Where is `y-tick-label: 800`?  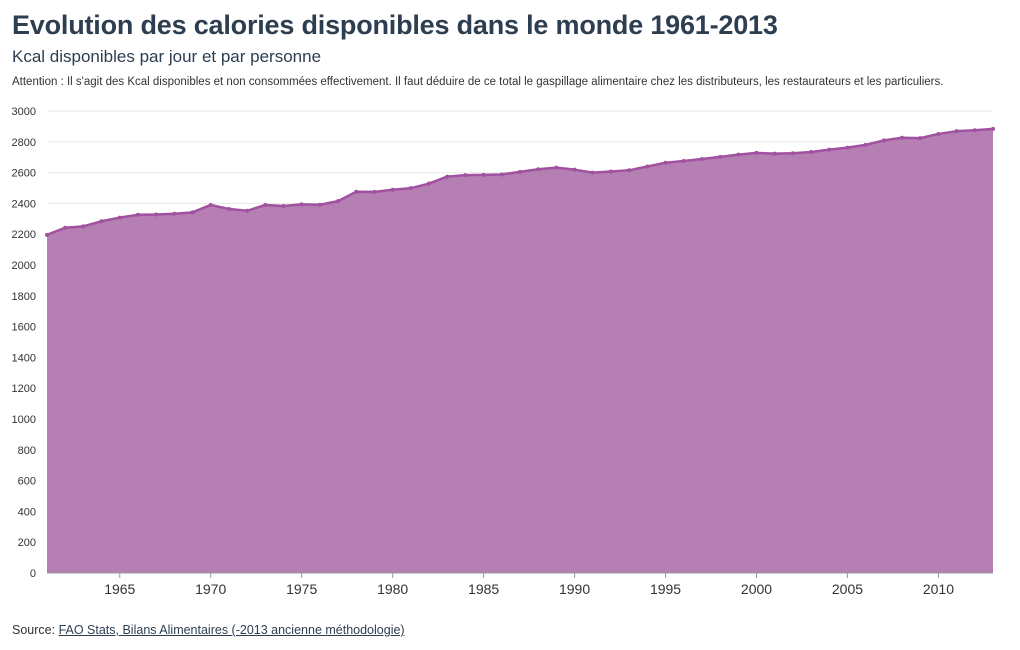 y-tick-label: 800 is located at coordinates (27, 451).